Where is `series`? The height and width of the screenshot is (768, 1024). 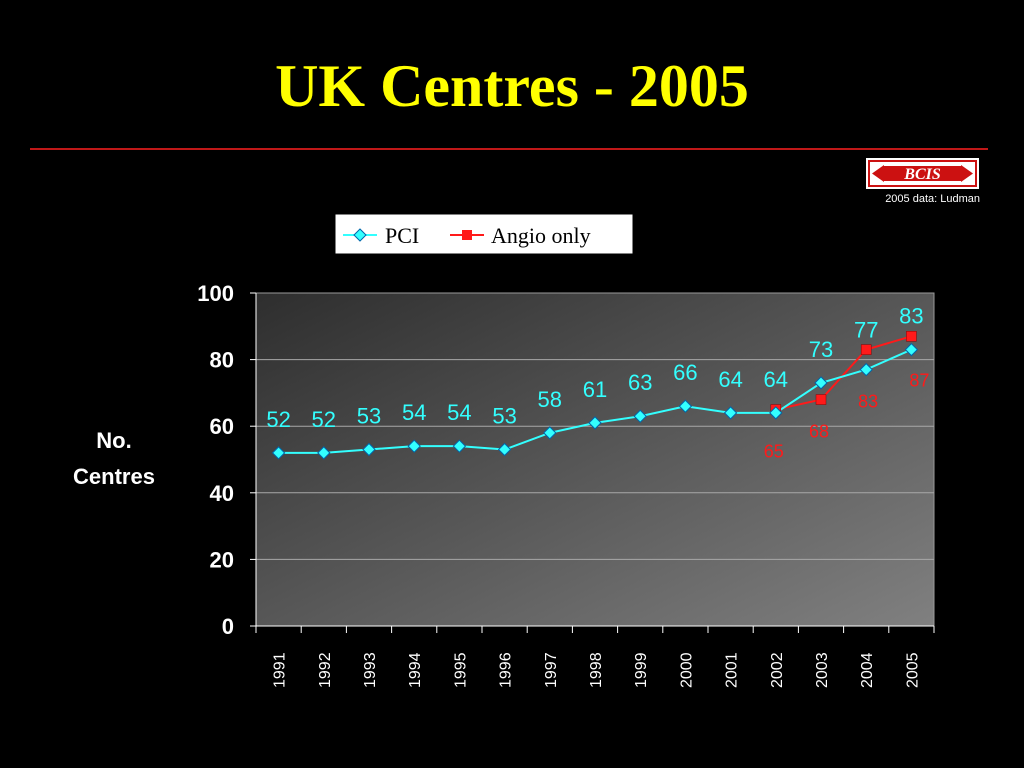 series is located at coordinates (595, 395).